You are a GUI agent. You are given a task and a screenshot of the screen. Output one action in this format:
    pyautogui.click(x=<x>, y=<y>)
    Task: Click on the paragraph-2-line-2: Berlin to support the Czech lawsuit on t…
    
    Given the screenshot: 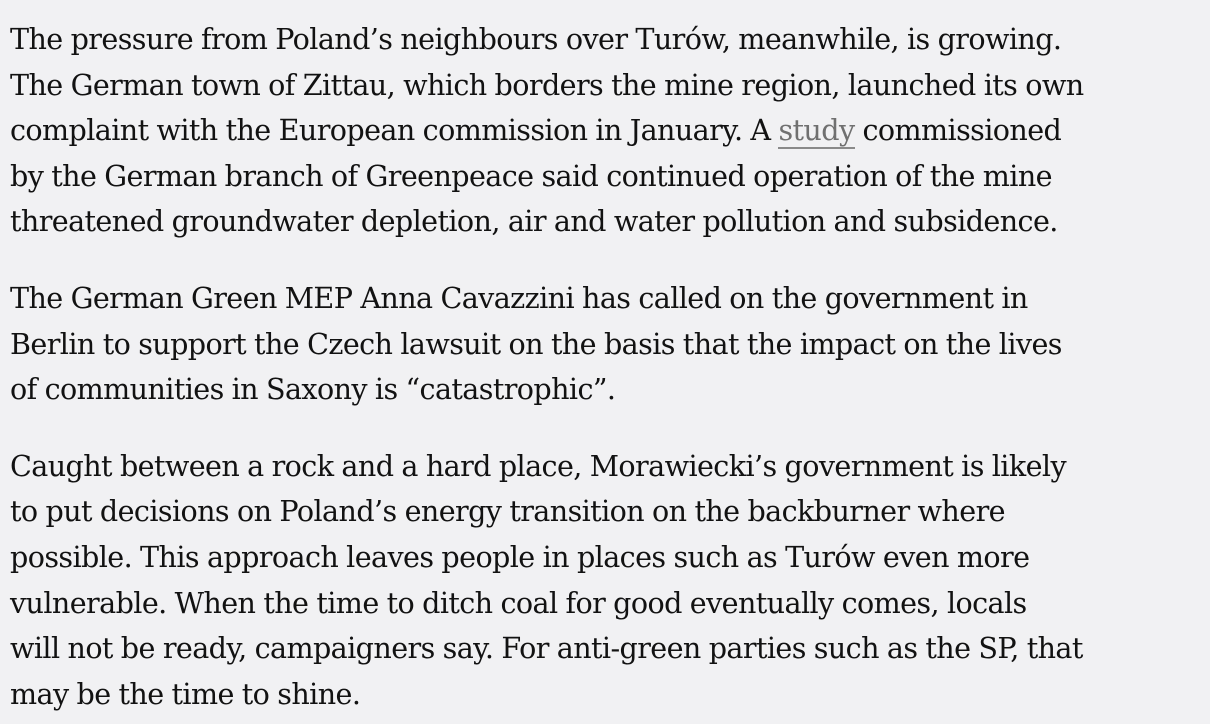 What is the action you would take?
    pyautogui.click(x=536, y=343)
    